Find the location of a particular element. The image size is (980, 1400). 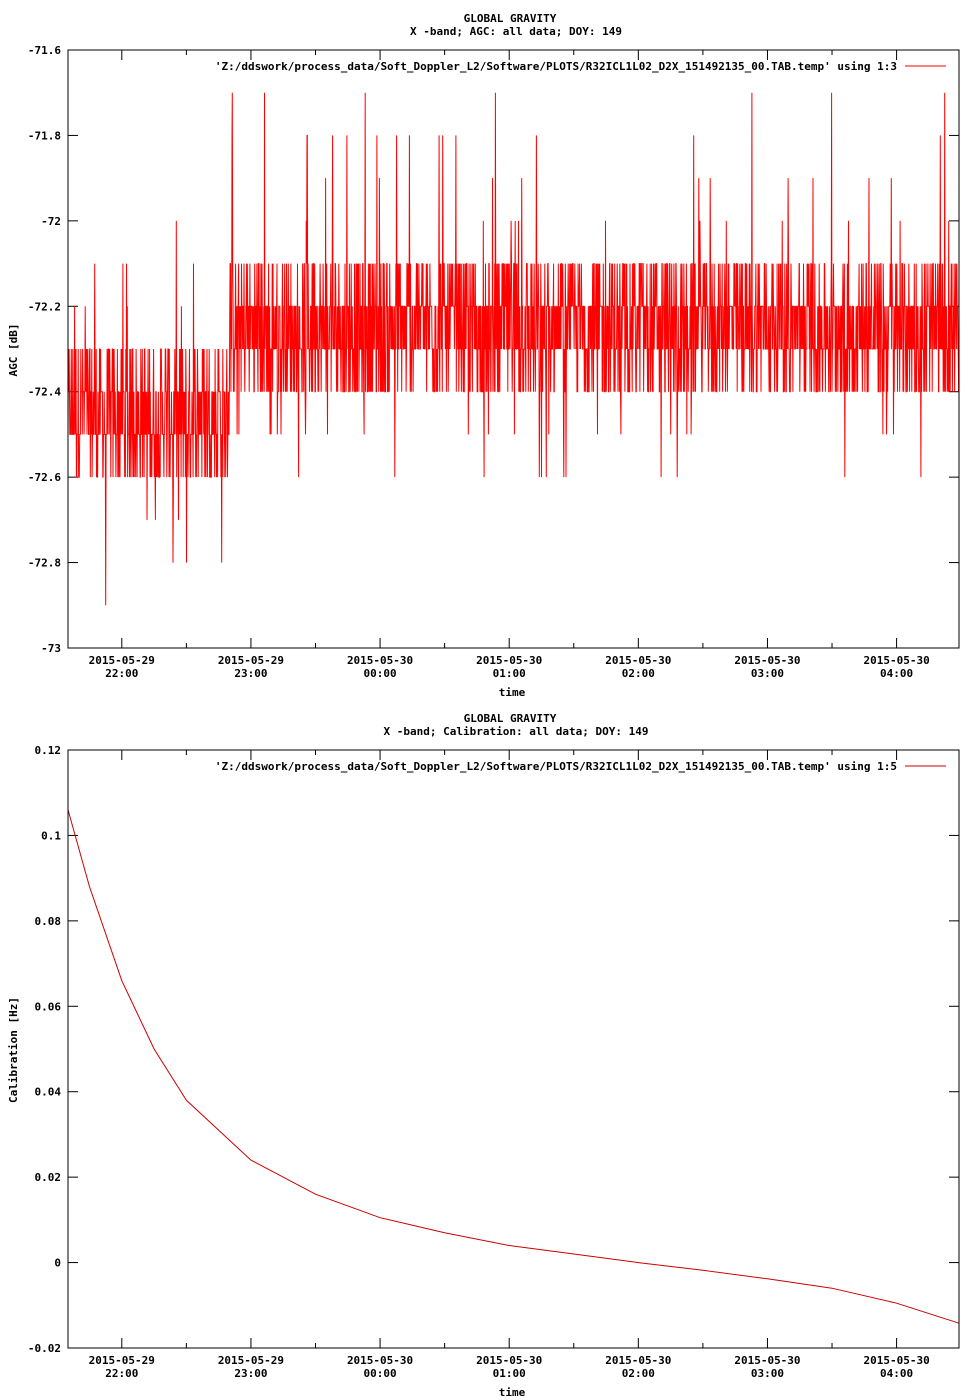

y-tick-label: 0.04 is located at coordinates (48, 1092).